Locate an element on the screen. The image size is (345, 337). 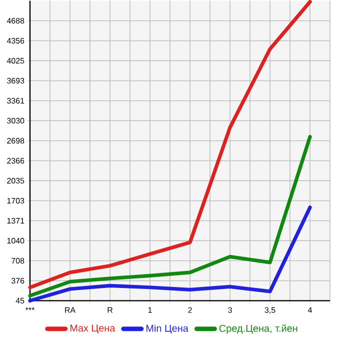
legend-label: Max Цена is located at coordinates (93, 329).